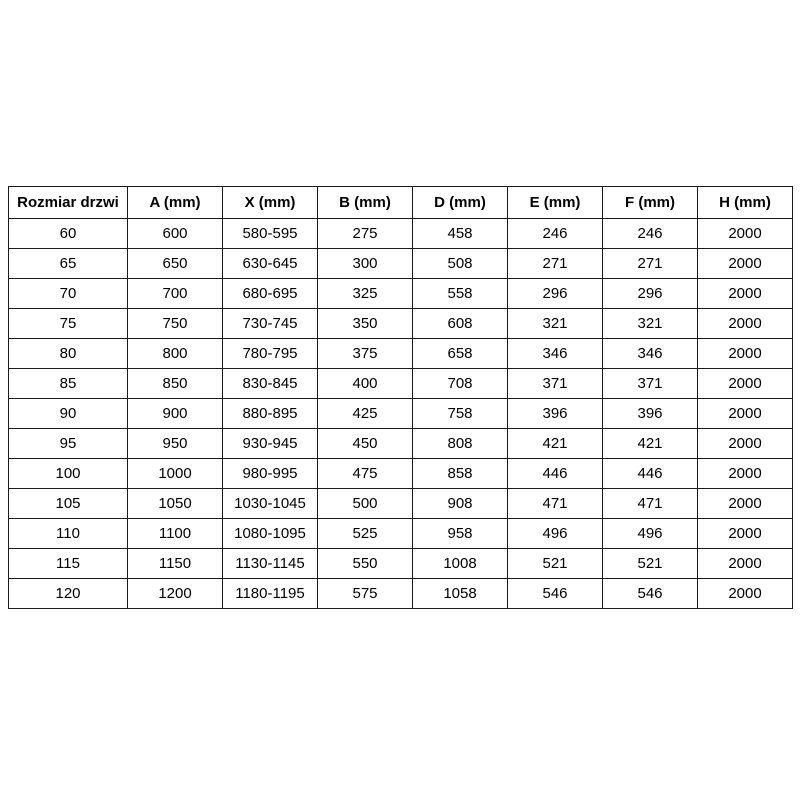 This screenshot has width=800, height=800. What do you see at coordinates (460, 533) in the screenshot?
I see `table-cell-d-mm: 958` at bounding box center [460, 533].